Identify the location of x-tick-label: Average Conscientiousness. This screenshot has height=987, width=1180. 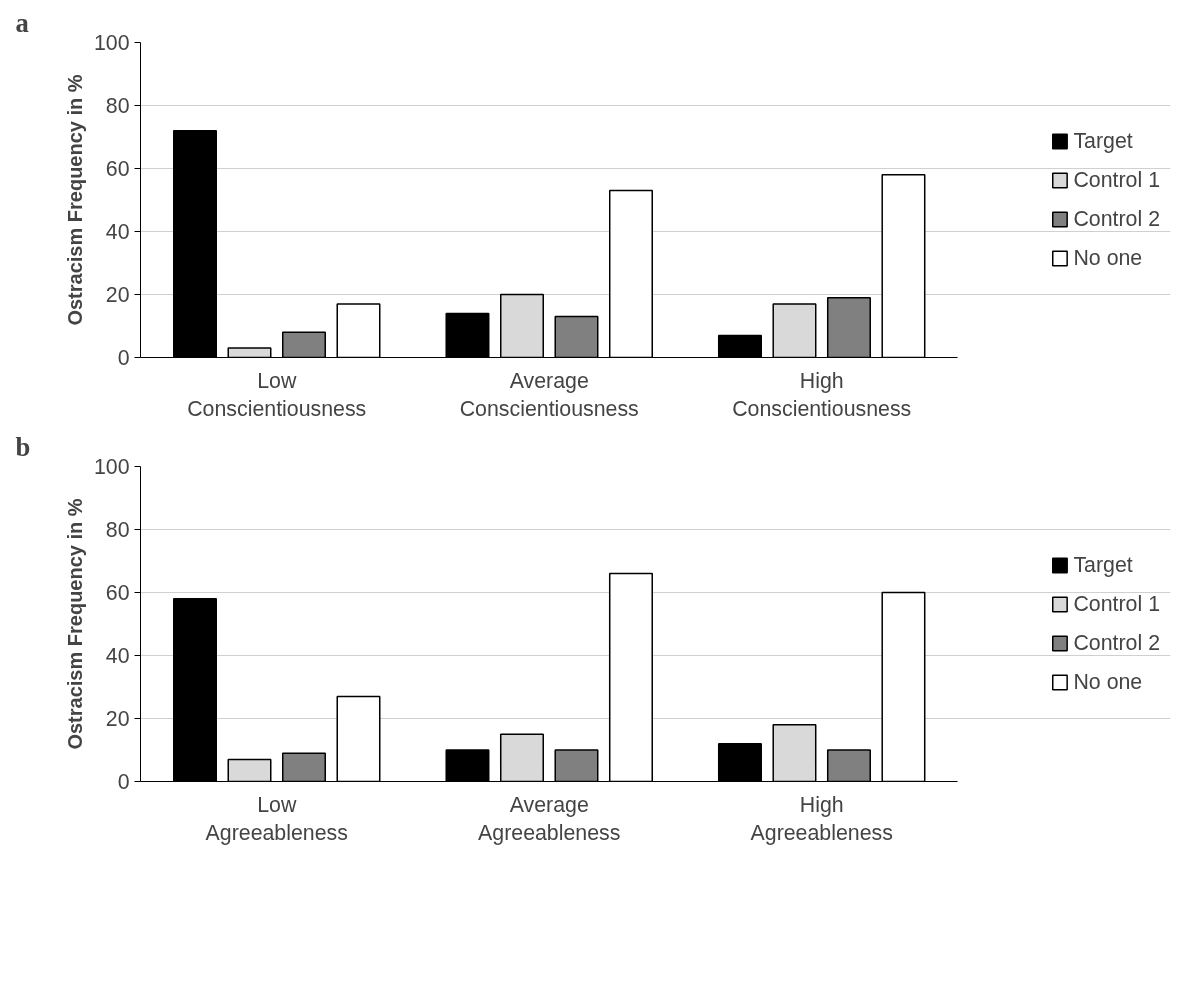
(549, 395).